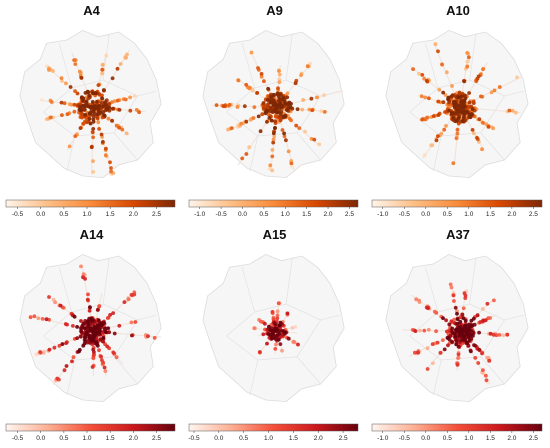 Image resolution: width=550 pixels, height=448 pixels. I want to click on colorbar-tick-label: 1.0, so click(87, 214).